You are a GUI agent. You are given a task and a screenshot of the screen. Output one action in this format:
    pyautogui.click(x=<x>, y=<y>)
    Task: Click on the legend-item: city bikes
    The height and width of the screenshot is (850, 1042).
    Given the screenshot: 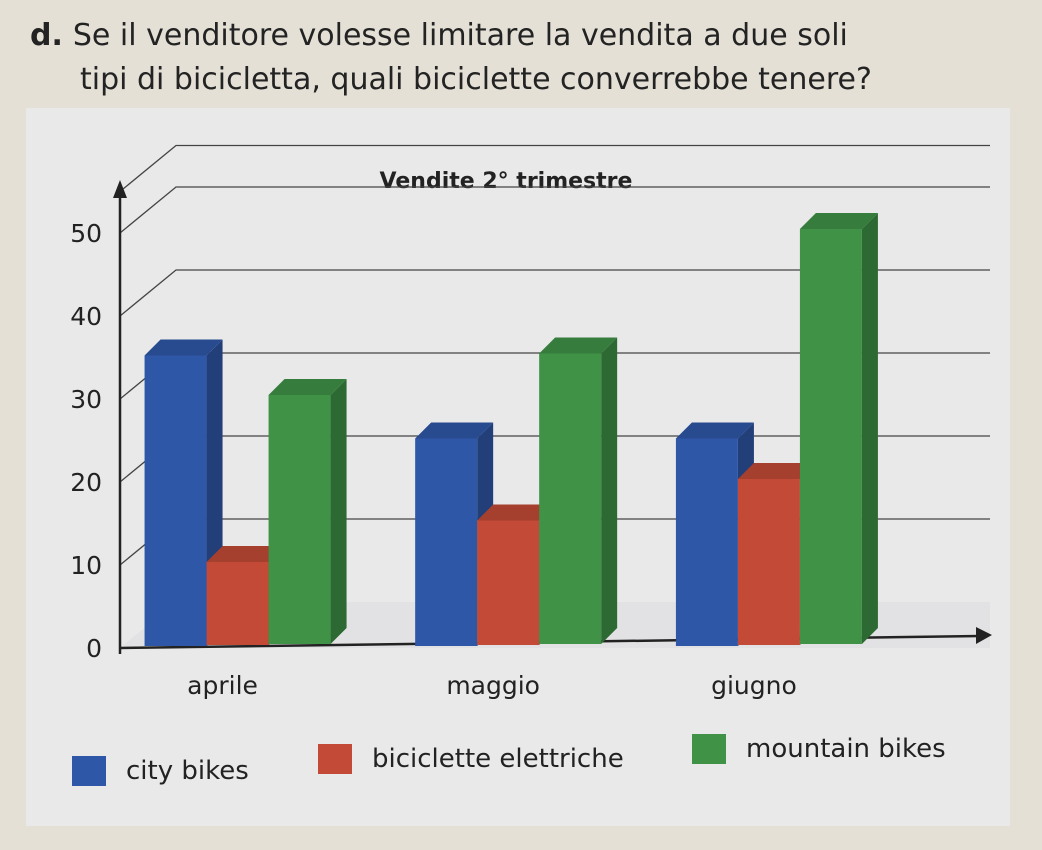 What is the action you would take?
    pyautogui.click(x=160, y=771)
    